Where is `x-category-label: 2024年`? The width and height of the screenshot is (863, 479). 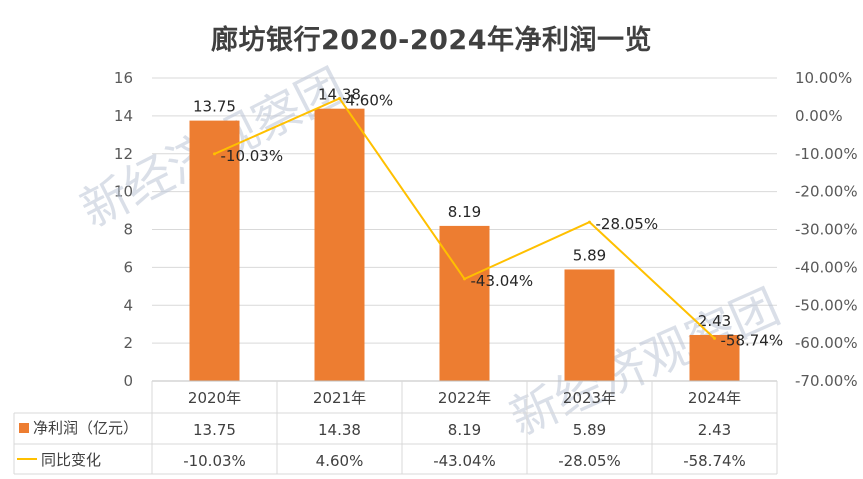
x-category-label: 2024年 is located at coordinates (714, 398).